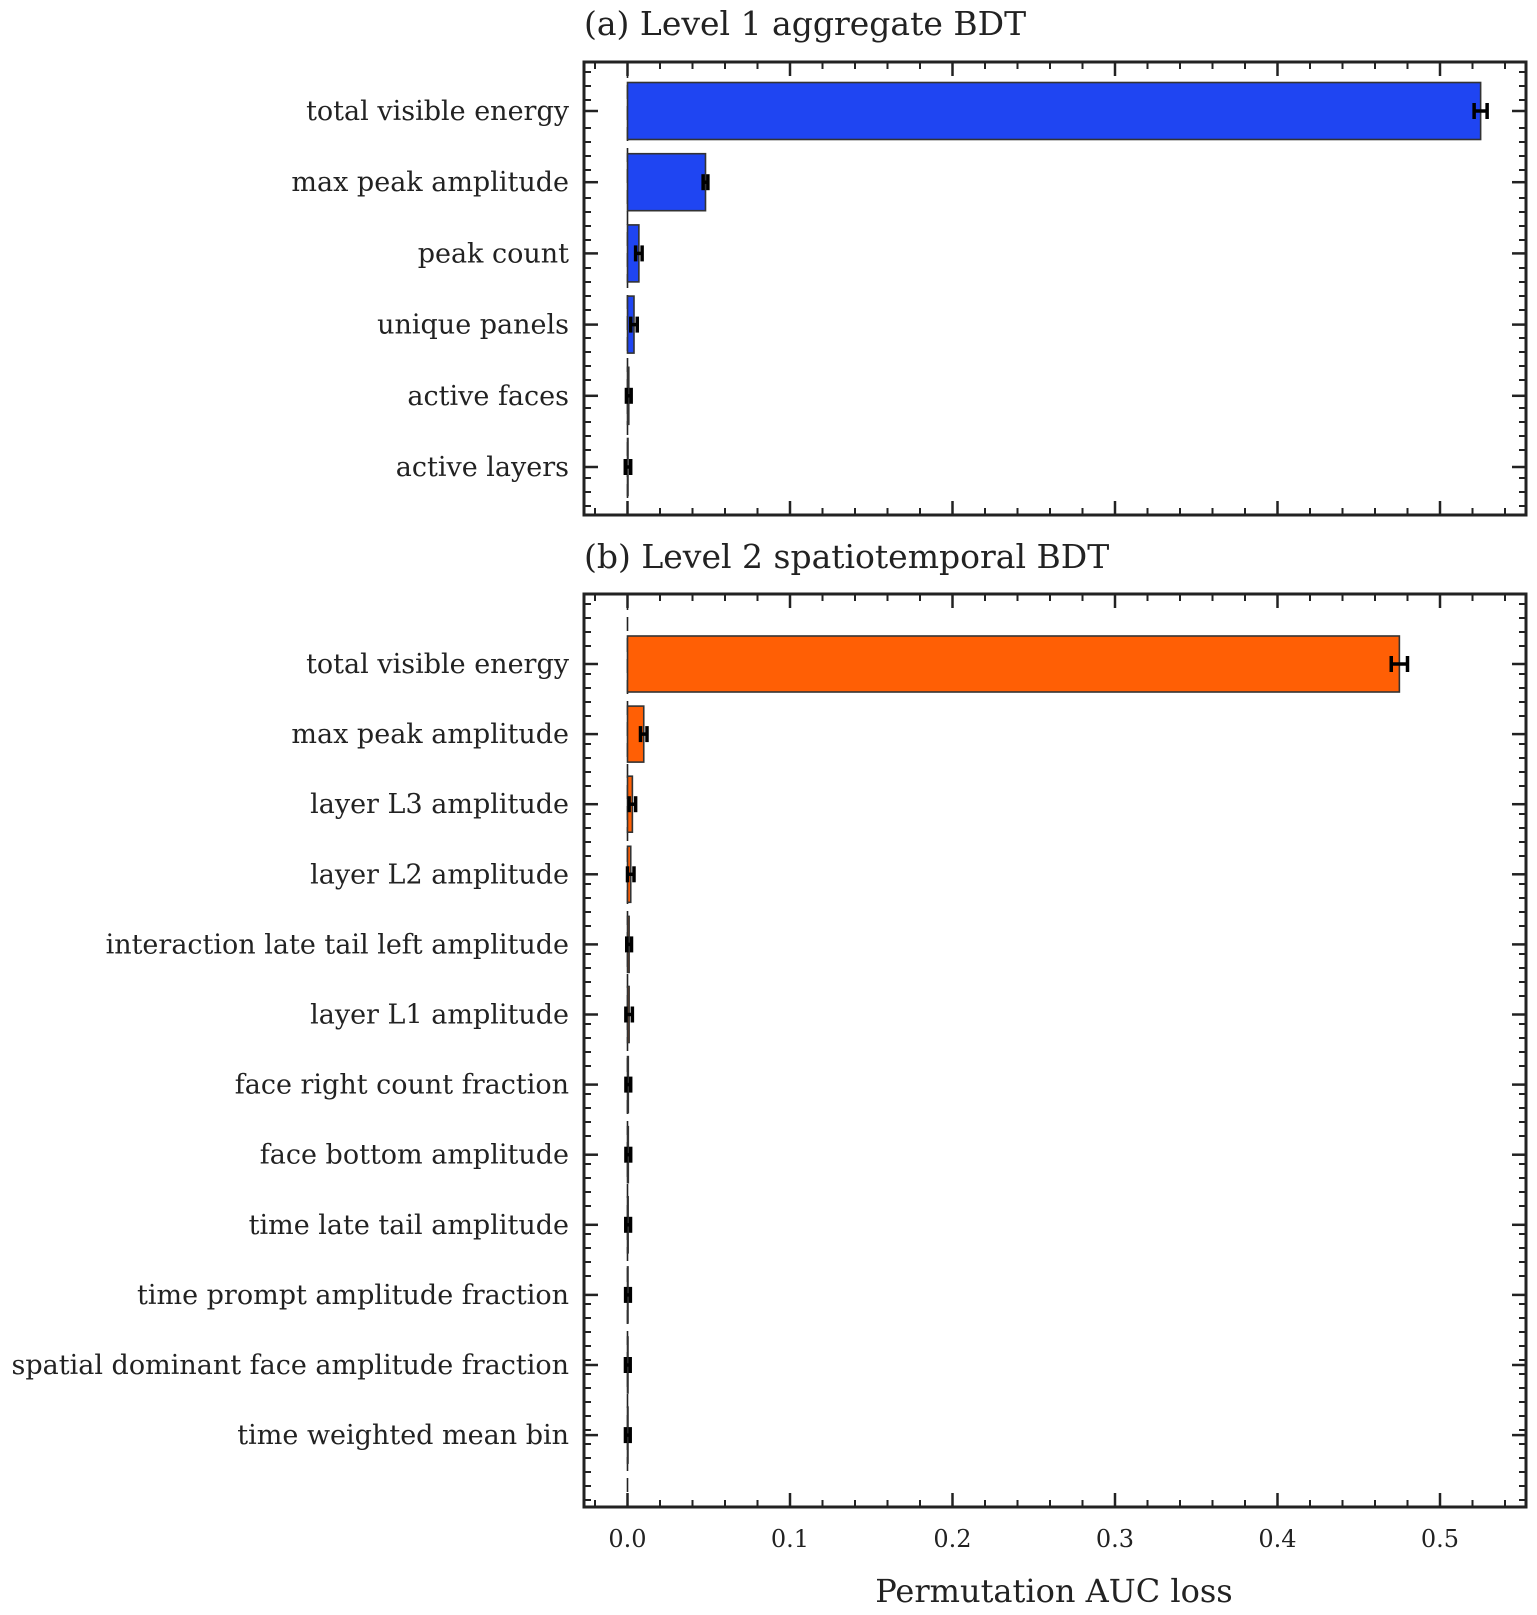 The image size is (1537, 1615). Describe the element at coordinates (430, 182) in the screenshot. I see `panel-a-category-label: max peak amplitude` at that location.